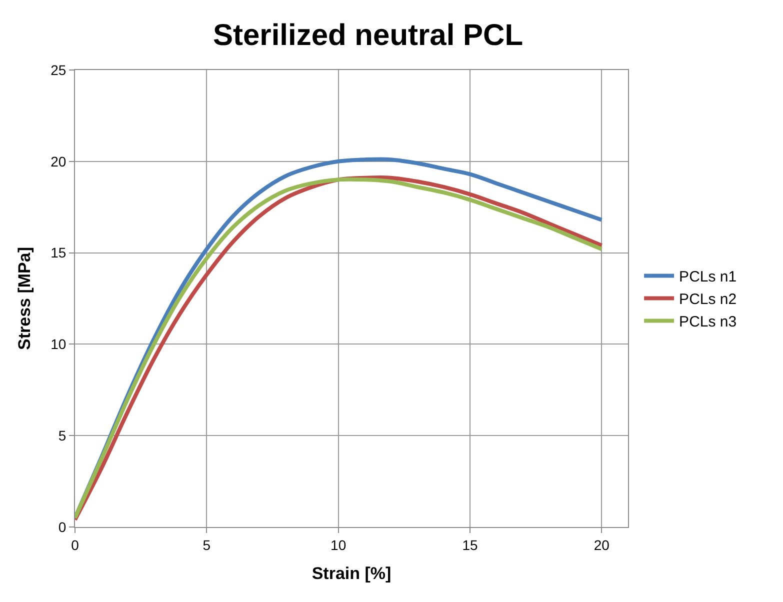  Describe the element at coordinates (708, 299) in the screenshot. I see `legend-label: PCLs n2` at that location.